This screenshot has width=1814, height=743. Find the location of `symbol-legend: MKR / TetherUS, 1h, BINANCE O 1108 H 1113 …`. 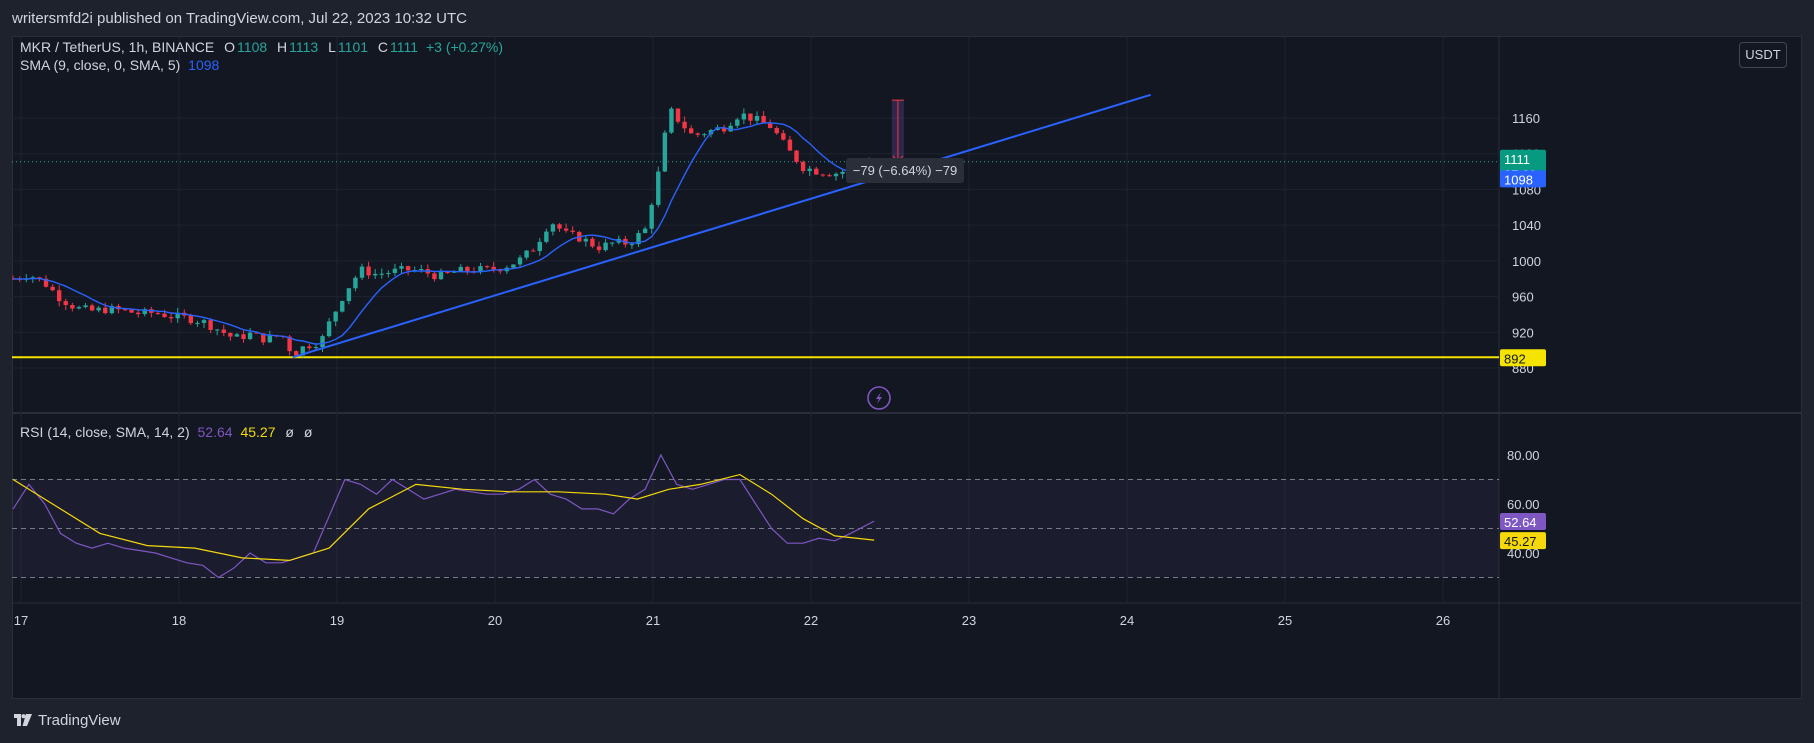

symbol-legend: MKR / TetherUS, 1h, BINANCE O 1108 H 1113 … is located at coordinates (261, 47).